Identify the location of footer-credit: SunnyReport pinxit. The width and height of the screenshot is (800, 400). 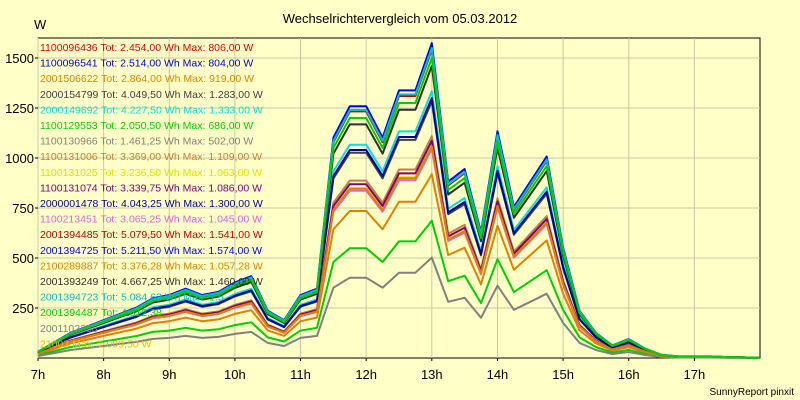
(752, 392).